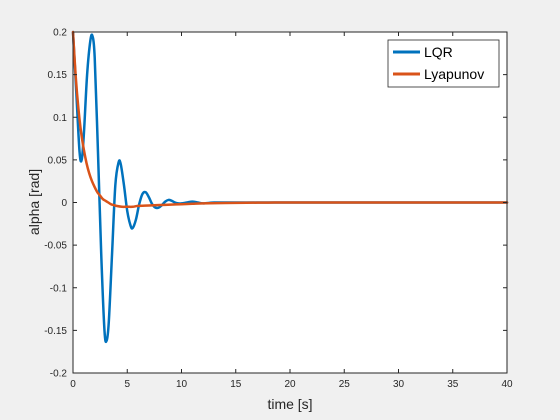  What do you see at coordinates (55, 331) in the screenshot?
I see `y-tick-label: -0.15` at bounding box center [55, 331].